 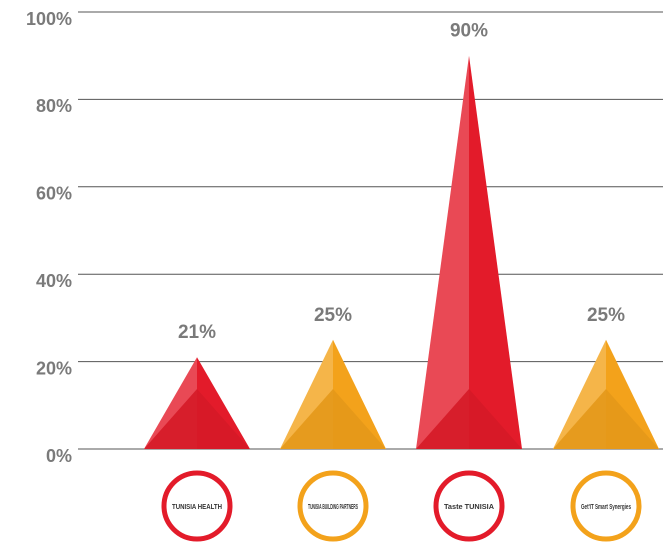 I want to click on x-tick-label: Get'IT Smart Synergies, so click(x=606, y=507).